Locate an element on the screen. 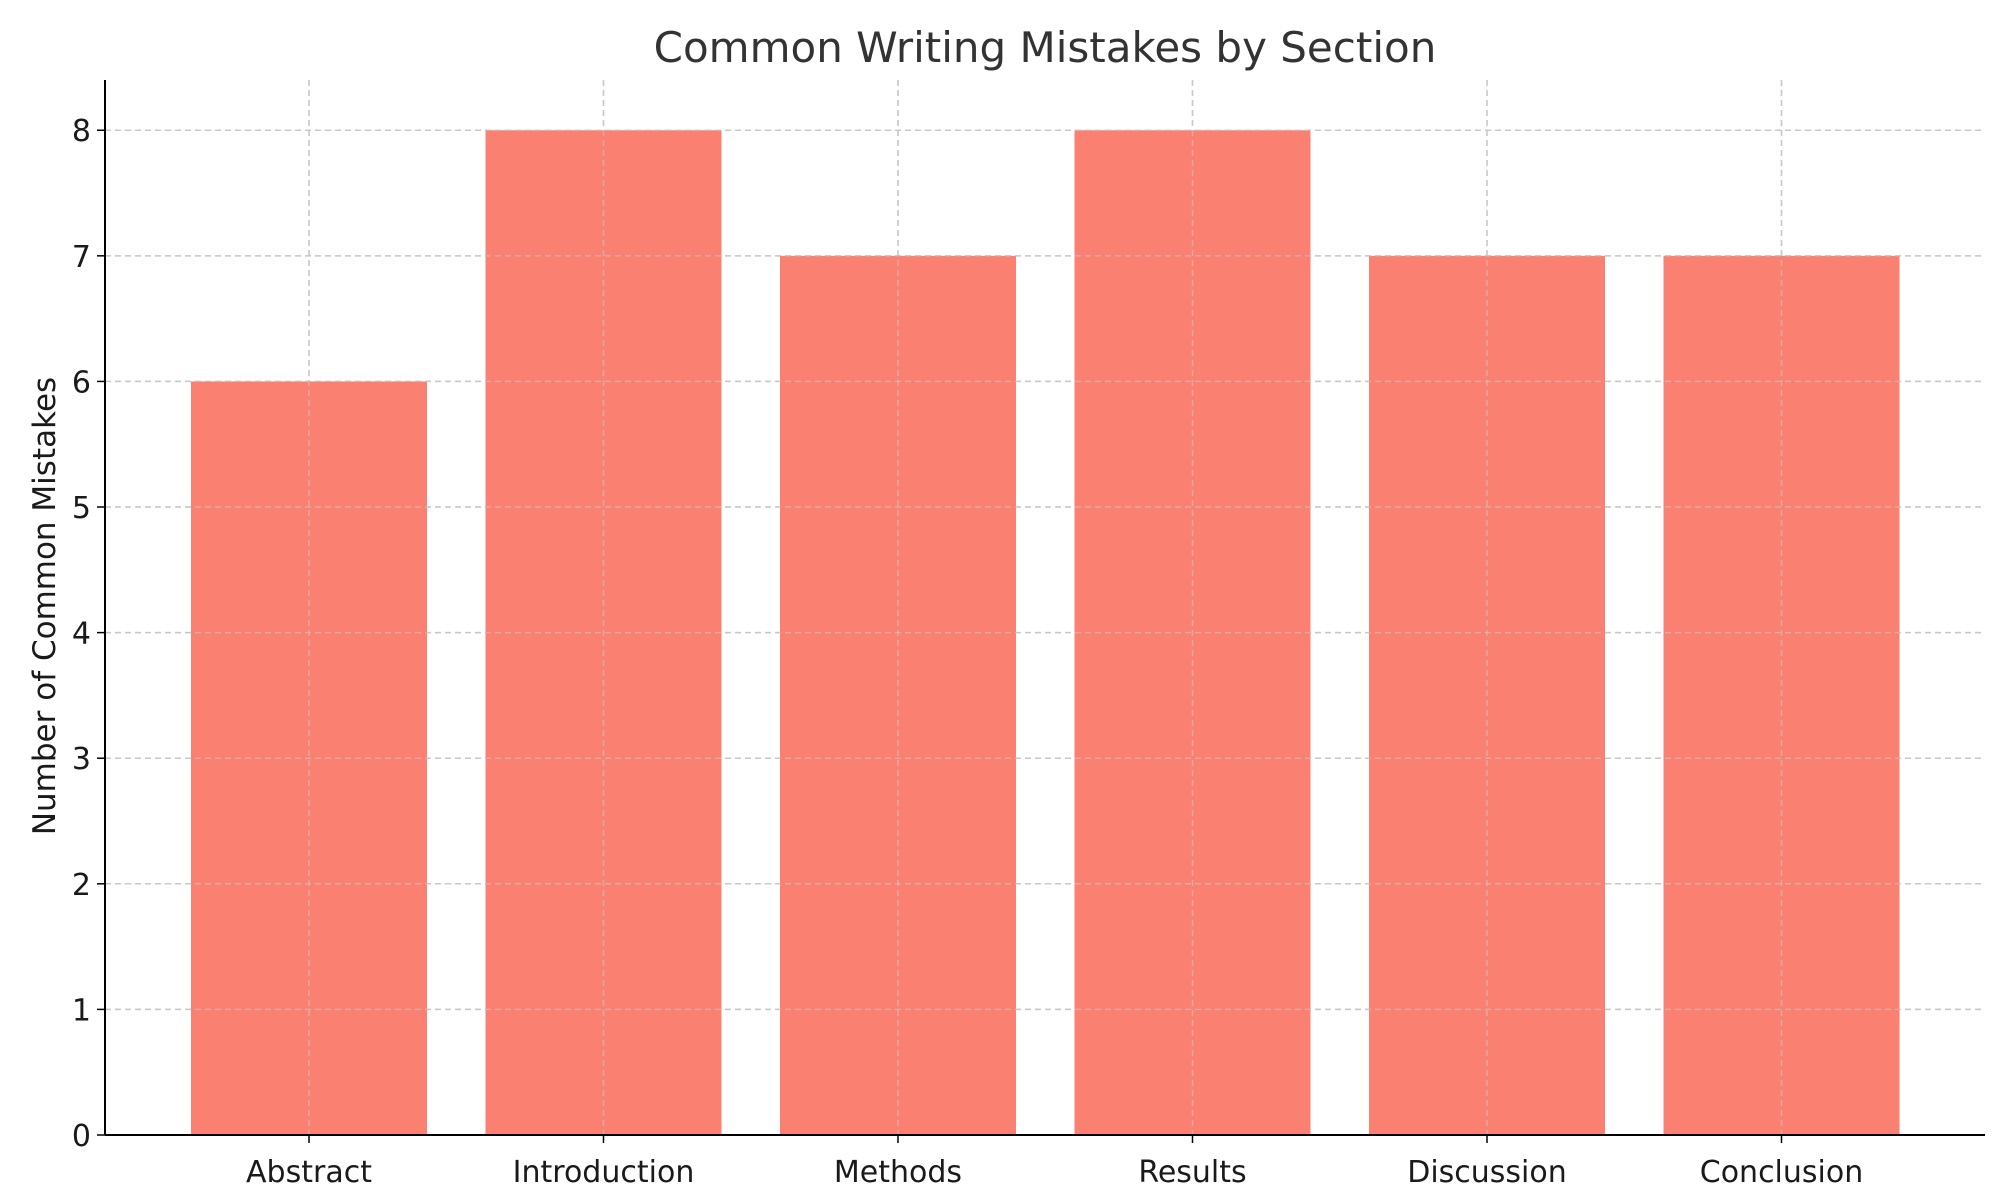  x-tick-label: Abstract is located at coordinates (309, 1172).